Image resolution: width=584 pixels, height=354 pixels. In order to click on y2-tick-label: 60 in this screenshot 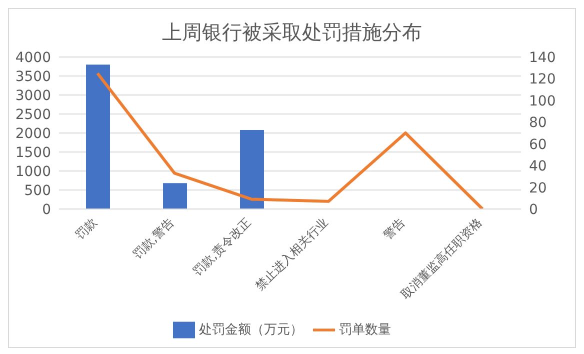, I will do `click(538, 144)`.